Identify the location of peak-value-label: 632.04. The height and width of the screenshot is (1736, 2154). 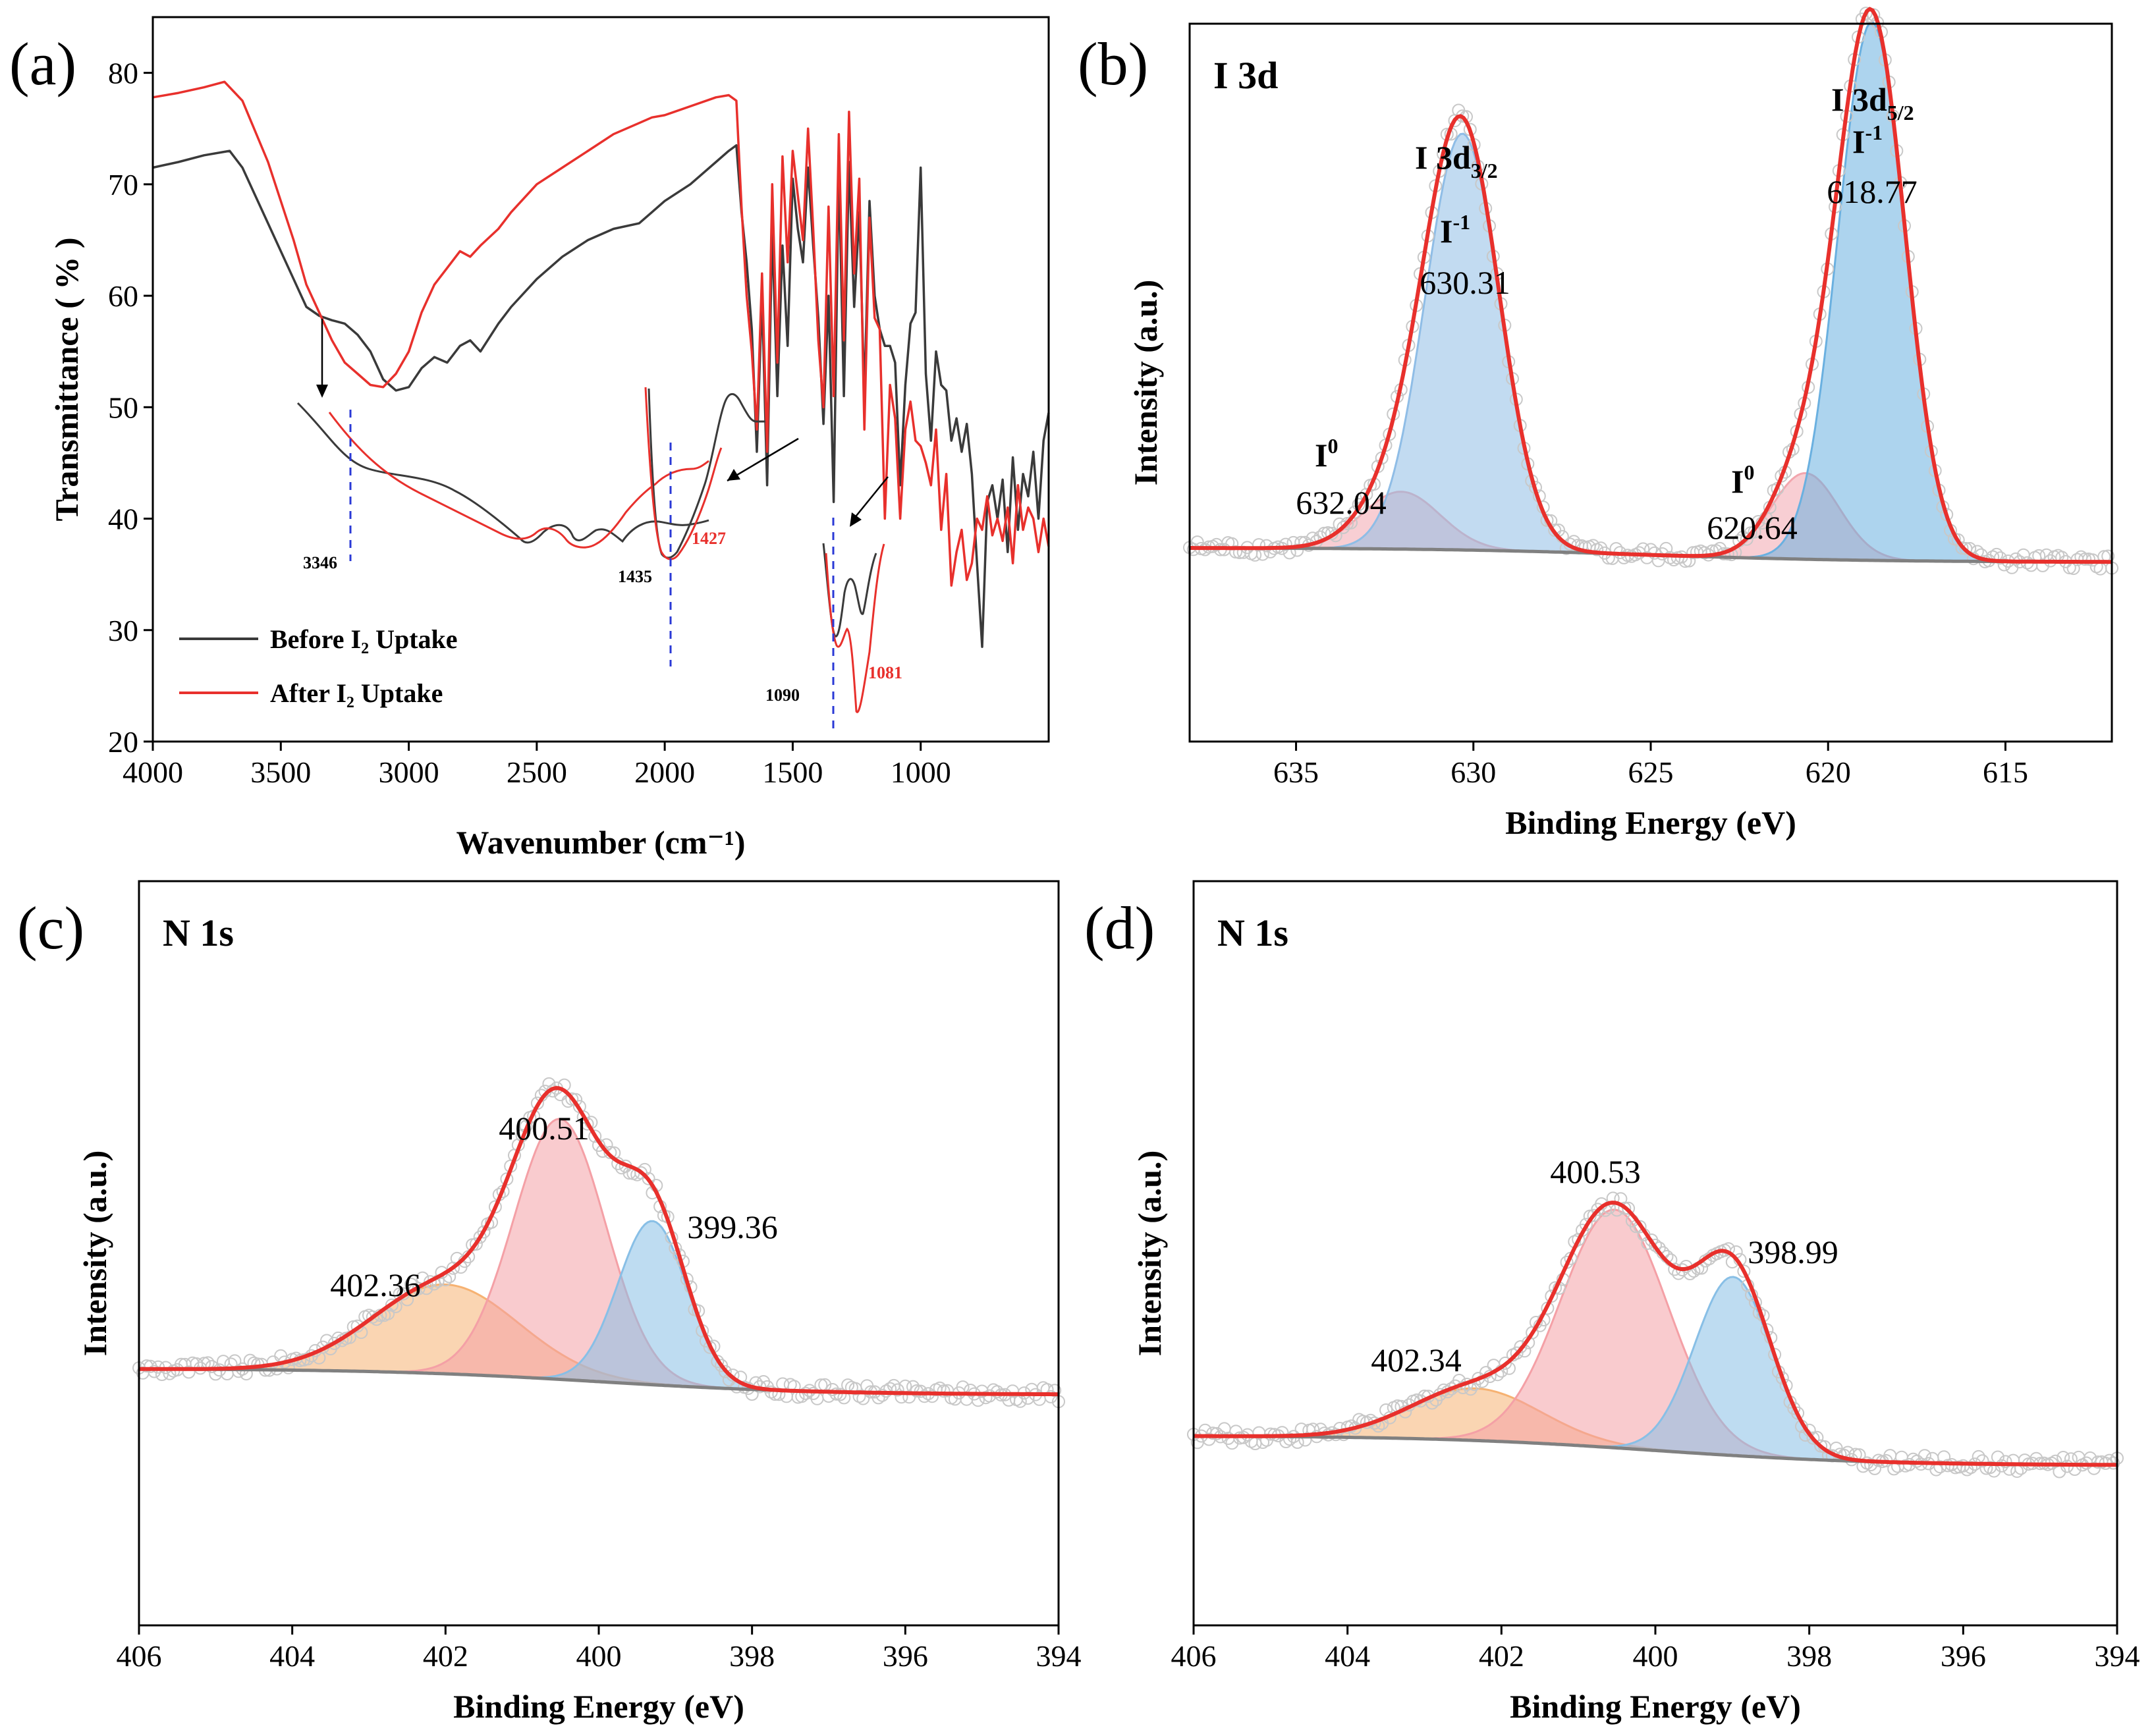
(1341, 502).